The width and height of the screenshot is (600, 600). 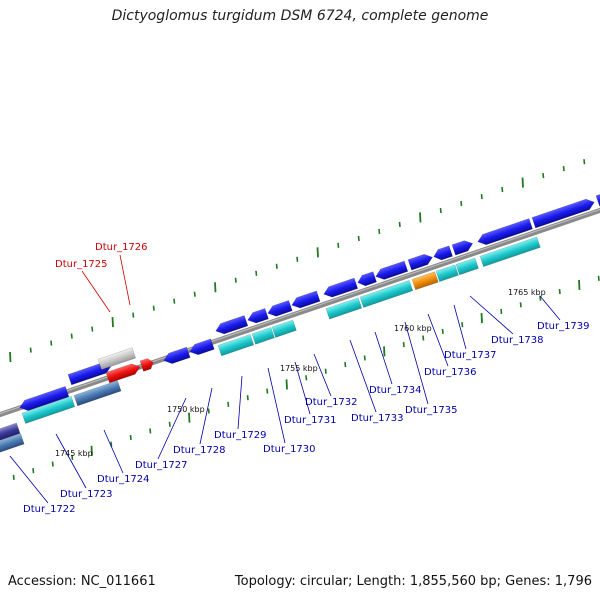 I want to click on gene-label: Dtur_1733, so click(x=377, y=418).